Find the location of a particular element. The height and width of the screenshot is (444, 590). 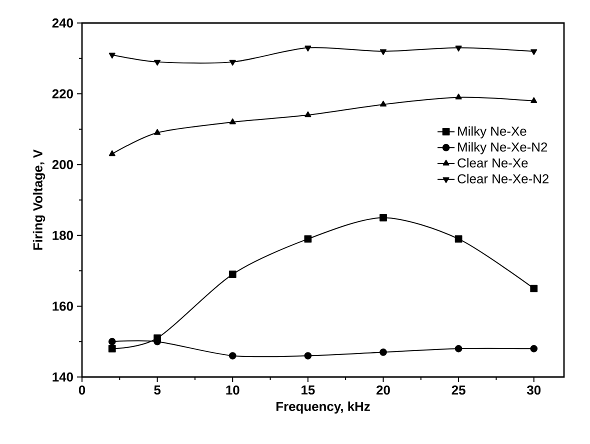

x-axis-title: Frequency, kHz is located at coordinates (323, 408).